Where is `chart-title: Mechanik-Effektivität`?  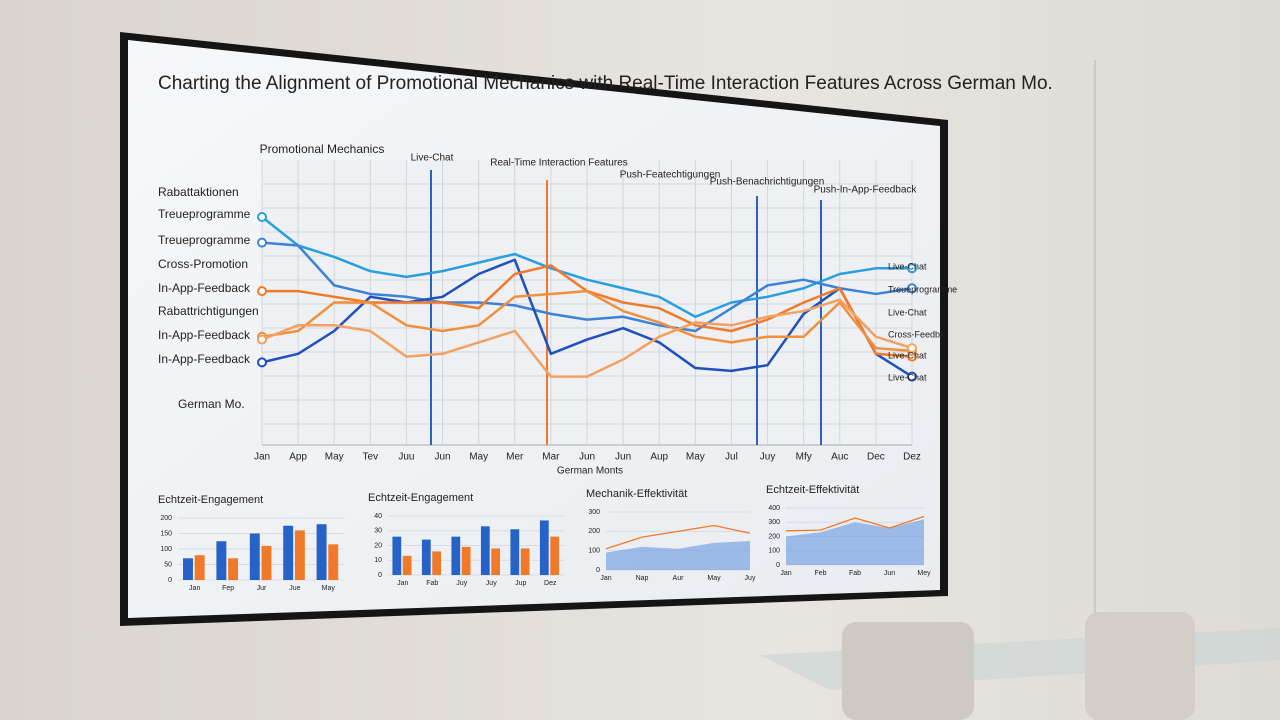 chart-title: Mechanik-Effektivität is located at coordinates (636, 494).